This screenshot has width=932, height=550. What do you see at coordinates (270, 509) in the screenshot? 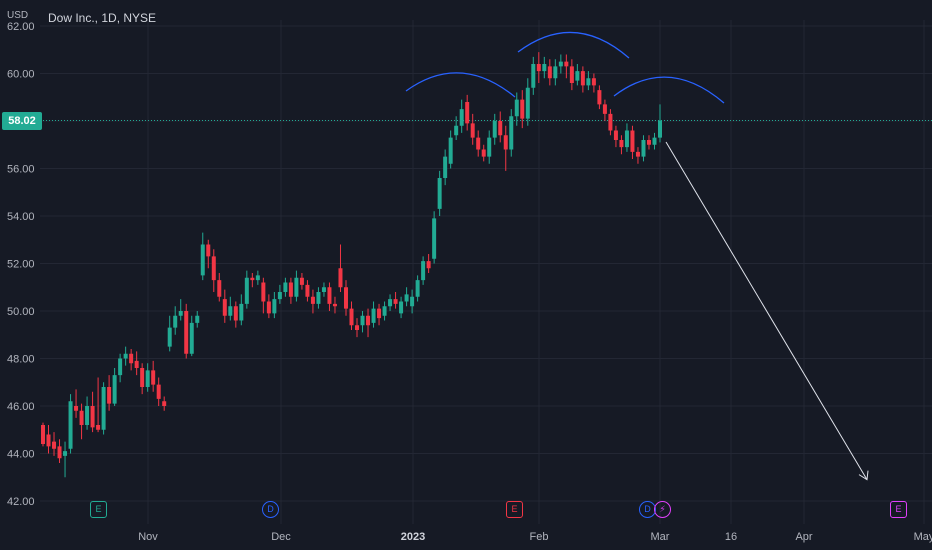
I see `dividend-event-marker: D` at bounding box center [270, 509].